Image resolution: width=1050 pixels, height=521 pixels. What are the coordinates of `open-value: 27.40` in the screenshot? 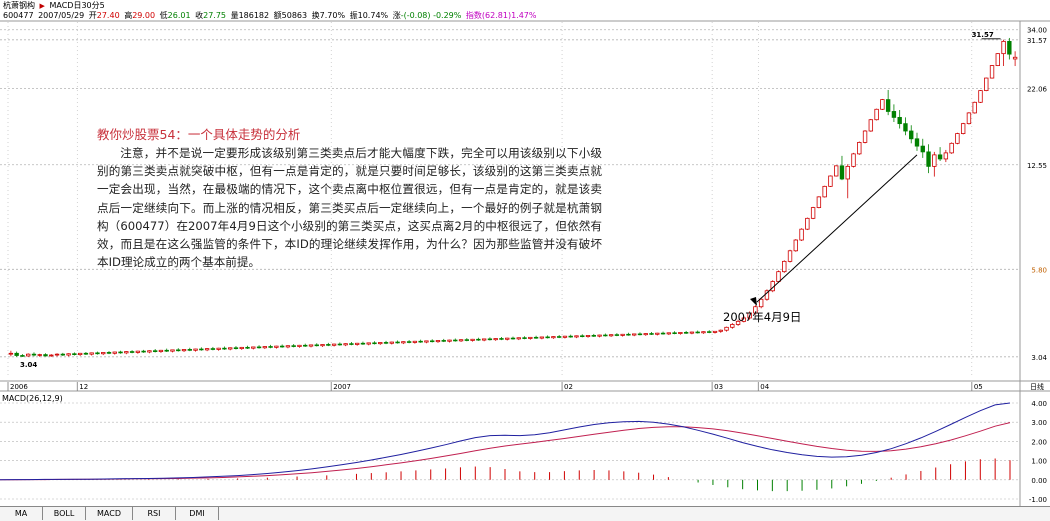 It's located at (108, 15).